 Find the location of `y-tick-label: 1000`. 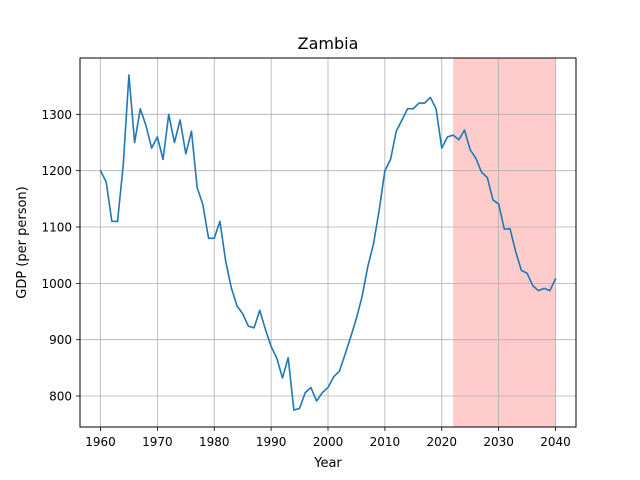

y-tick-label: 1000 is located at coordinates (56, 284).